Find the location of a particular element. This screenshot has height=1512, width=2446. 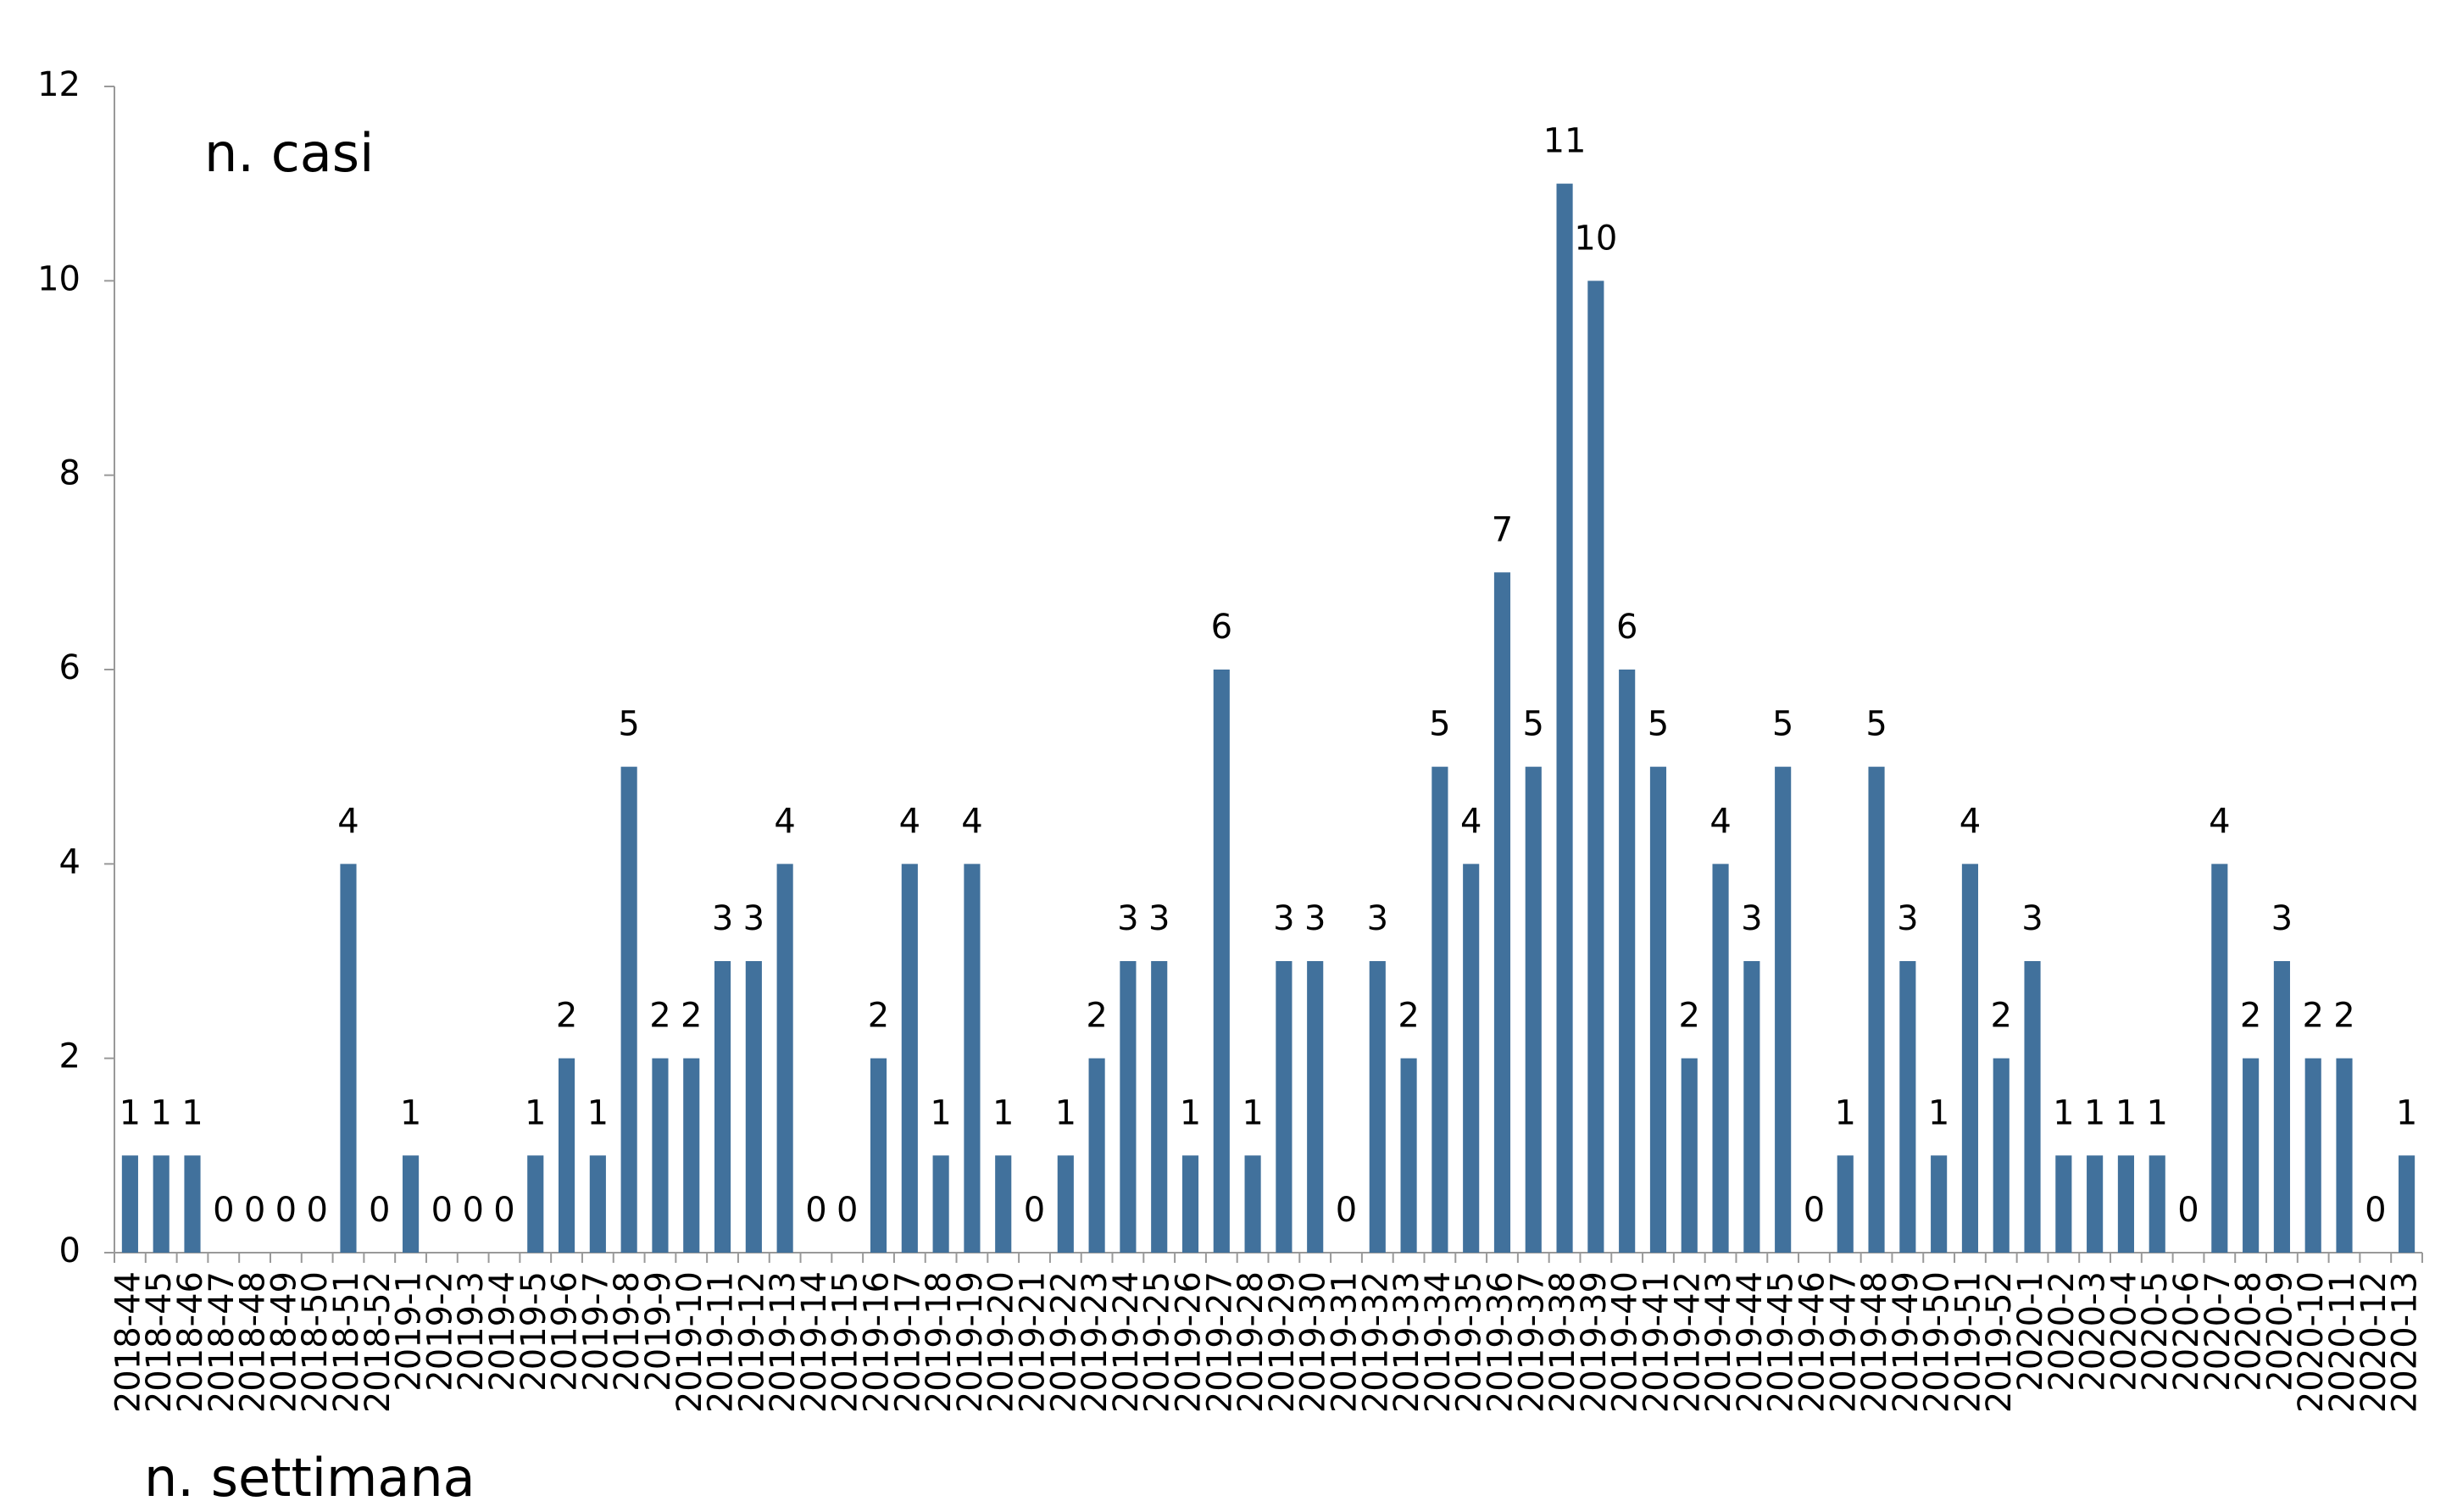

x-tick-label: 2019-26 is located at coordinates (1189, 1342).